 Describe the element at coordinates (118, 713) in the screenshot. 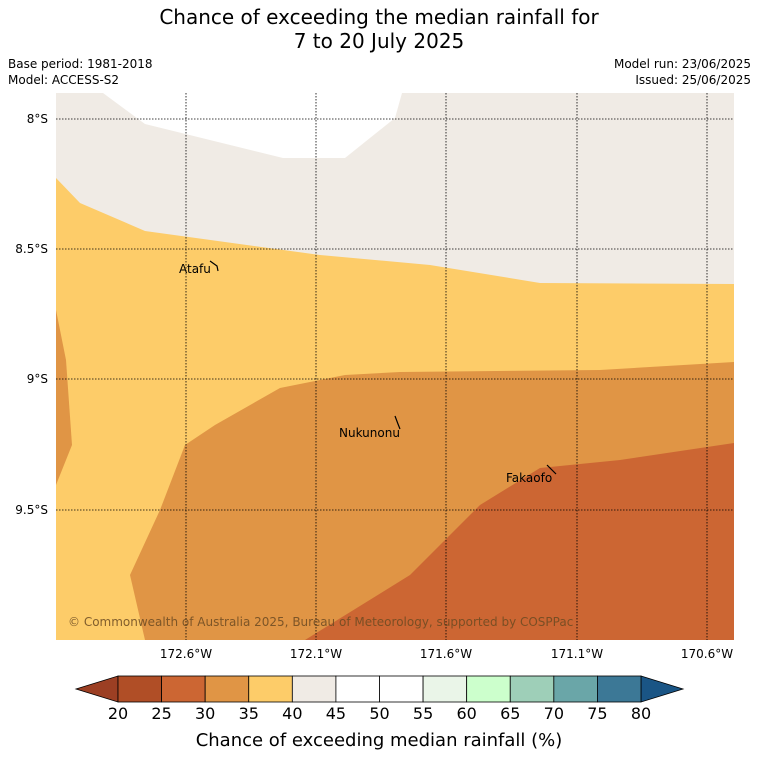

I see `colorbar-tick-label: 20` at that location.